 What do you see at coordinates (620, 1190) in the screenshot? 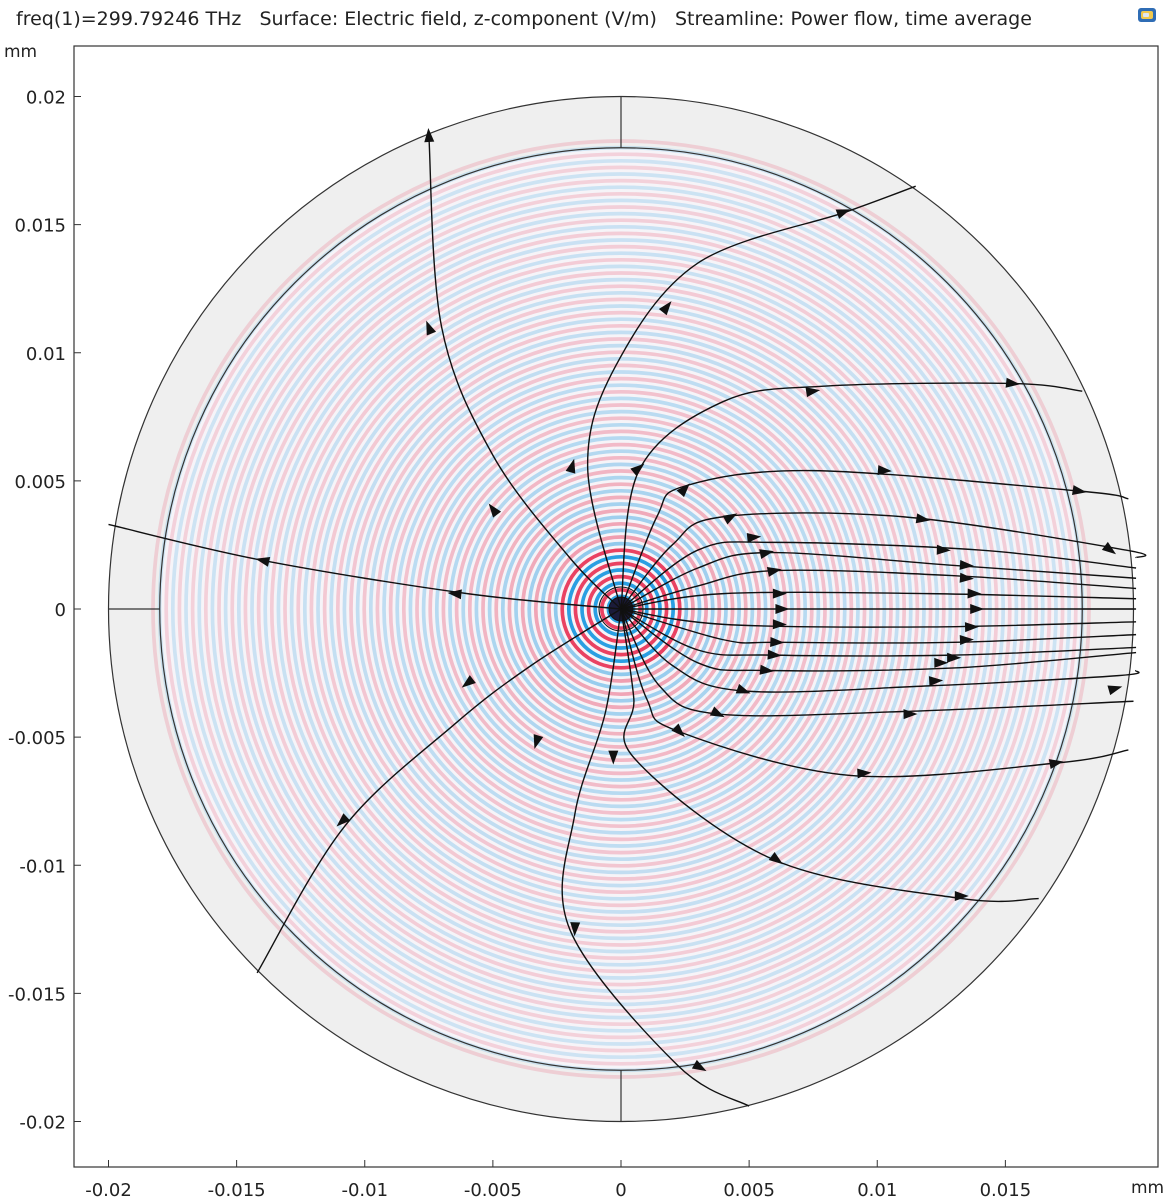
I see `x-tick-label: 0` at bounding box center [620, 1190].